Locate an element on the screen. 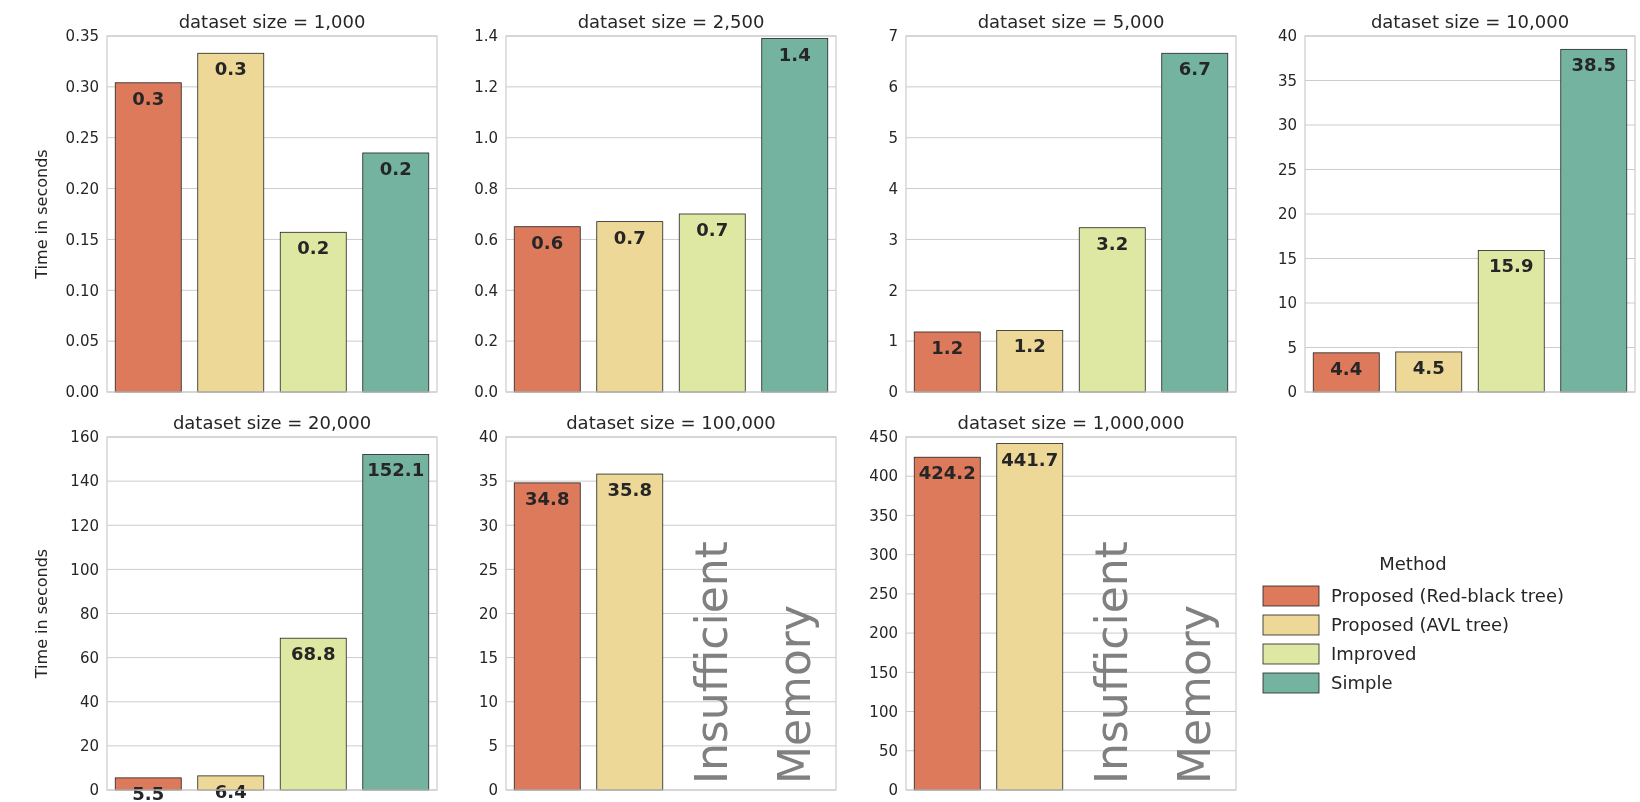 This screenshot has width=1640, height=802. chart-title: dataset size = 5,000 is located at coordinates (1071, 21).